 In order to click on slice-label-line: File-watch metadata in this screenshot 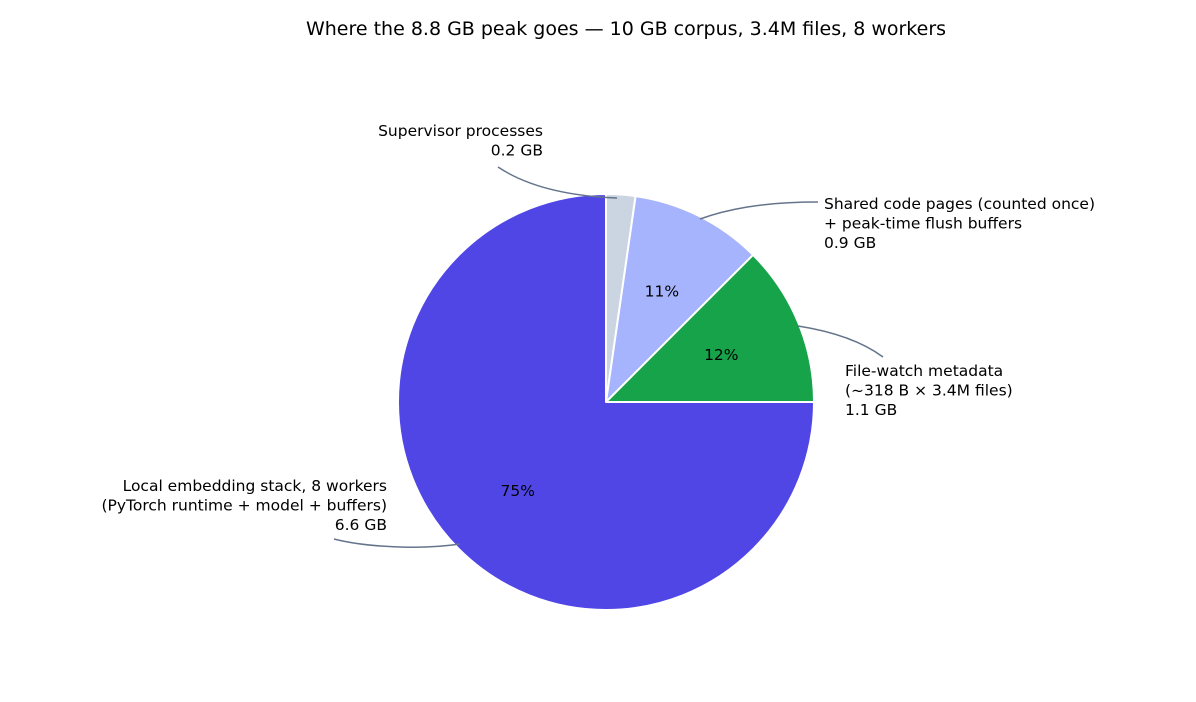, I will do `click(924, 371)`.